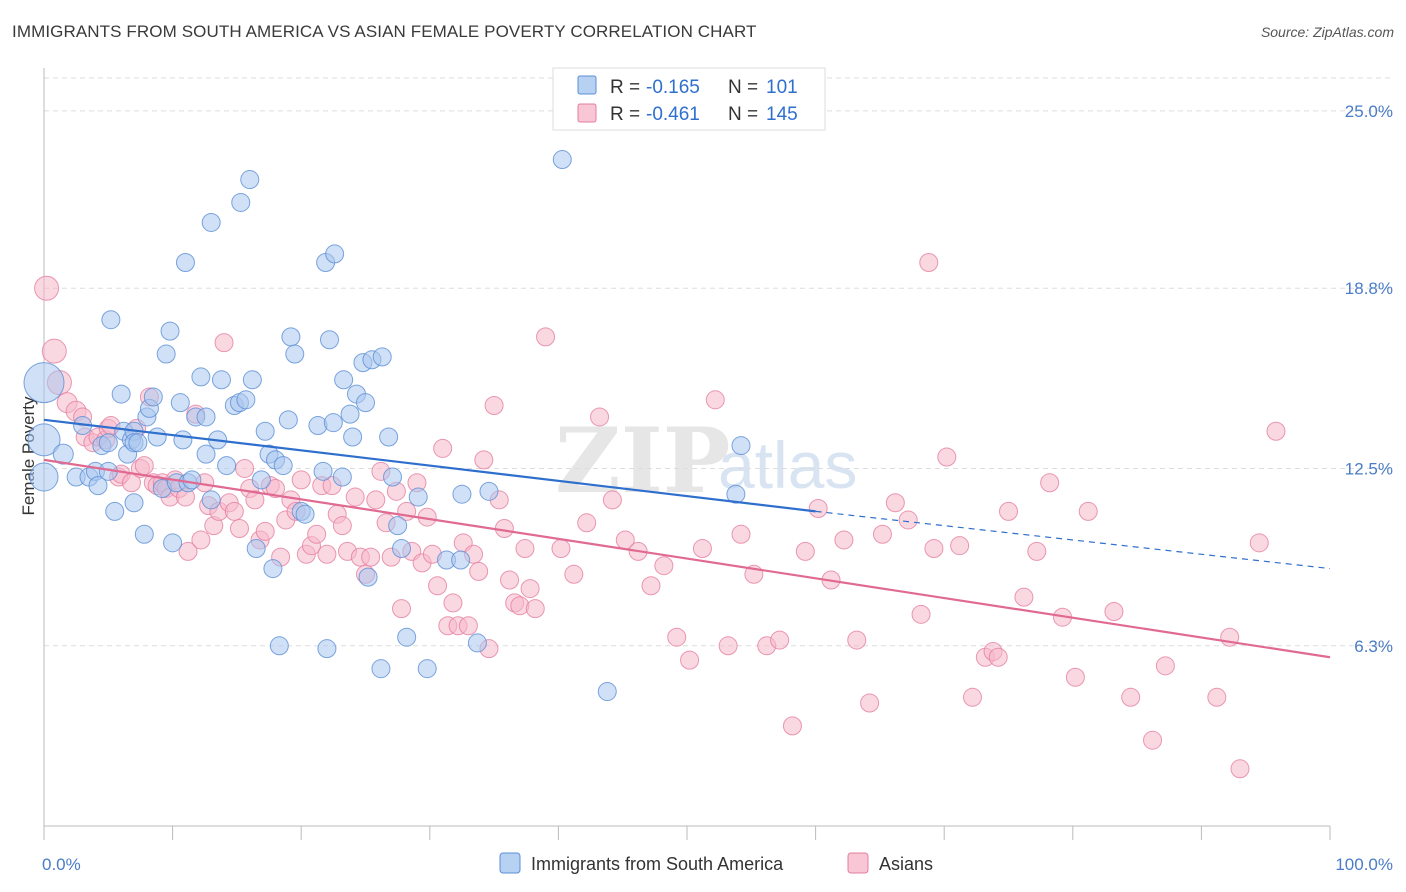 The height and width of the screenshot is (892, 1406). What do you see at coordinates (1327, 32) in the screenshot?
I see `chart-source: Source: ZipAtlas.com` at bounding box center [1327, 32].